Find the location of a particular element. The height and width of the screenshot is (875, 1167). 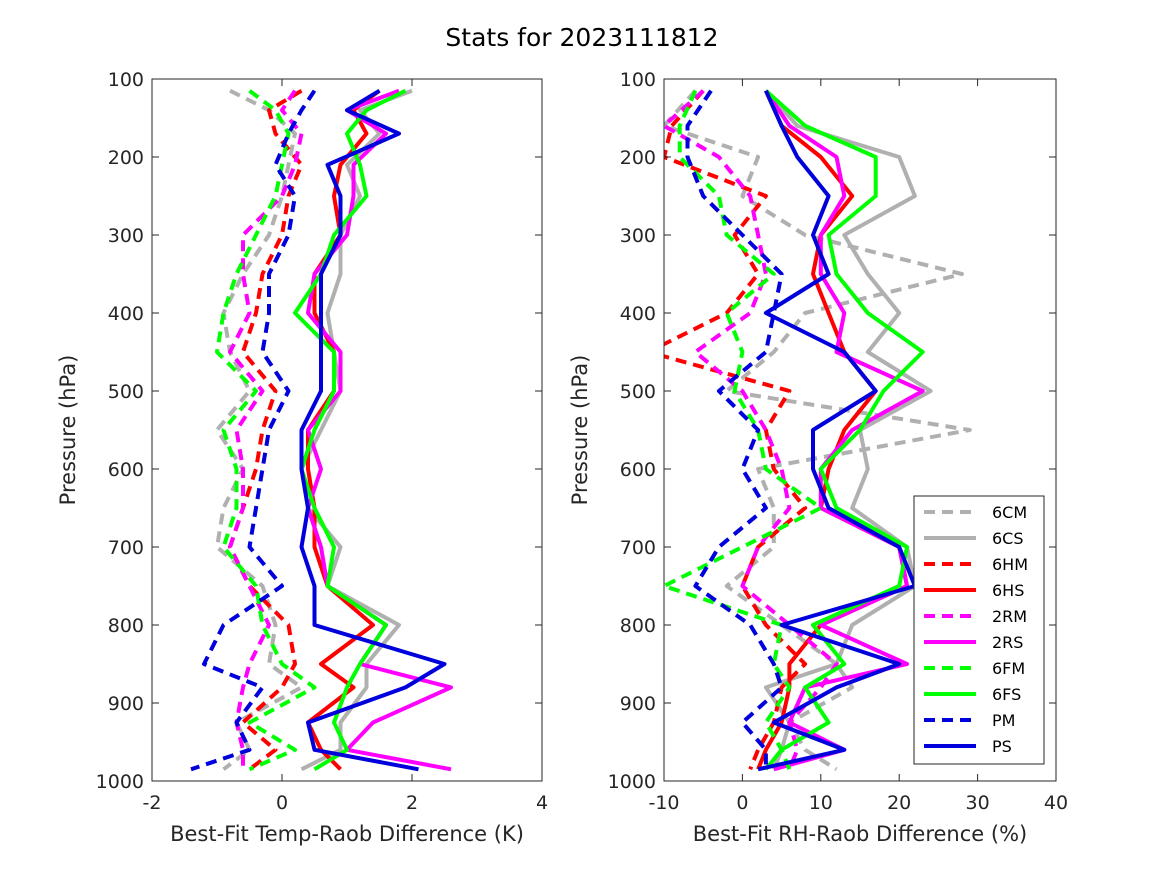

legend-label-ps: PS is located at coordinates (1002, 746).